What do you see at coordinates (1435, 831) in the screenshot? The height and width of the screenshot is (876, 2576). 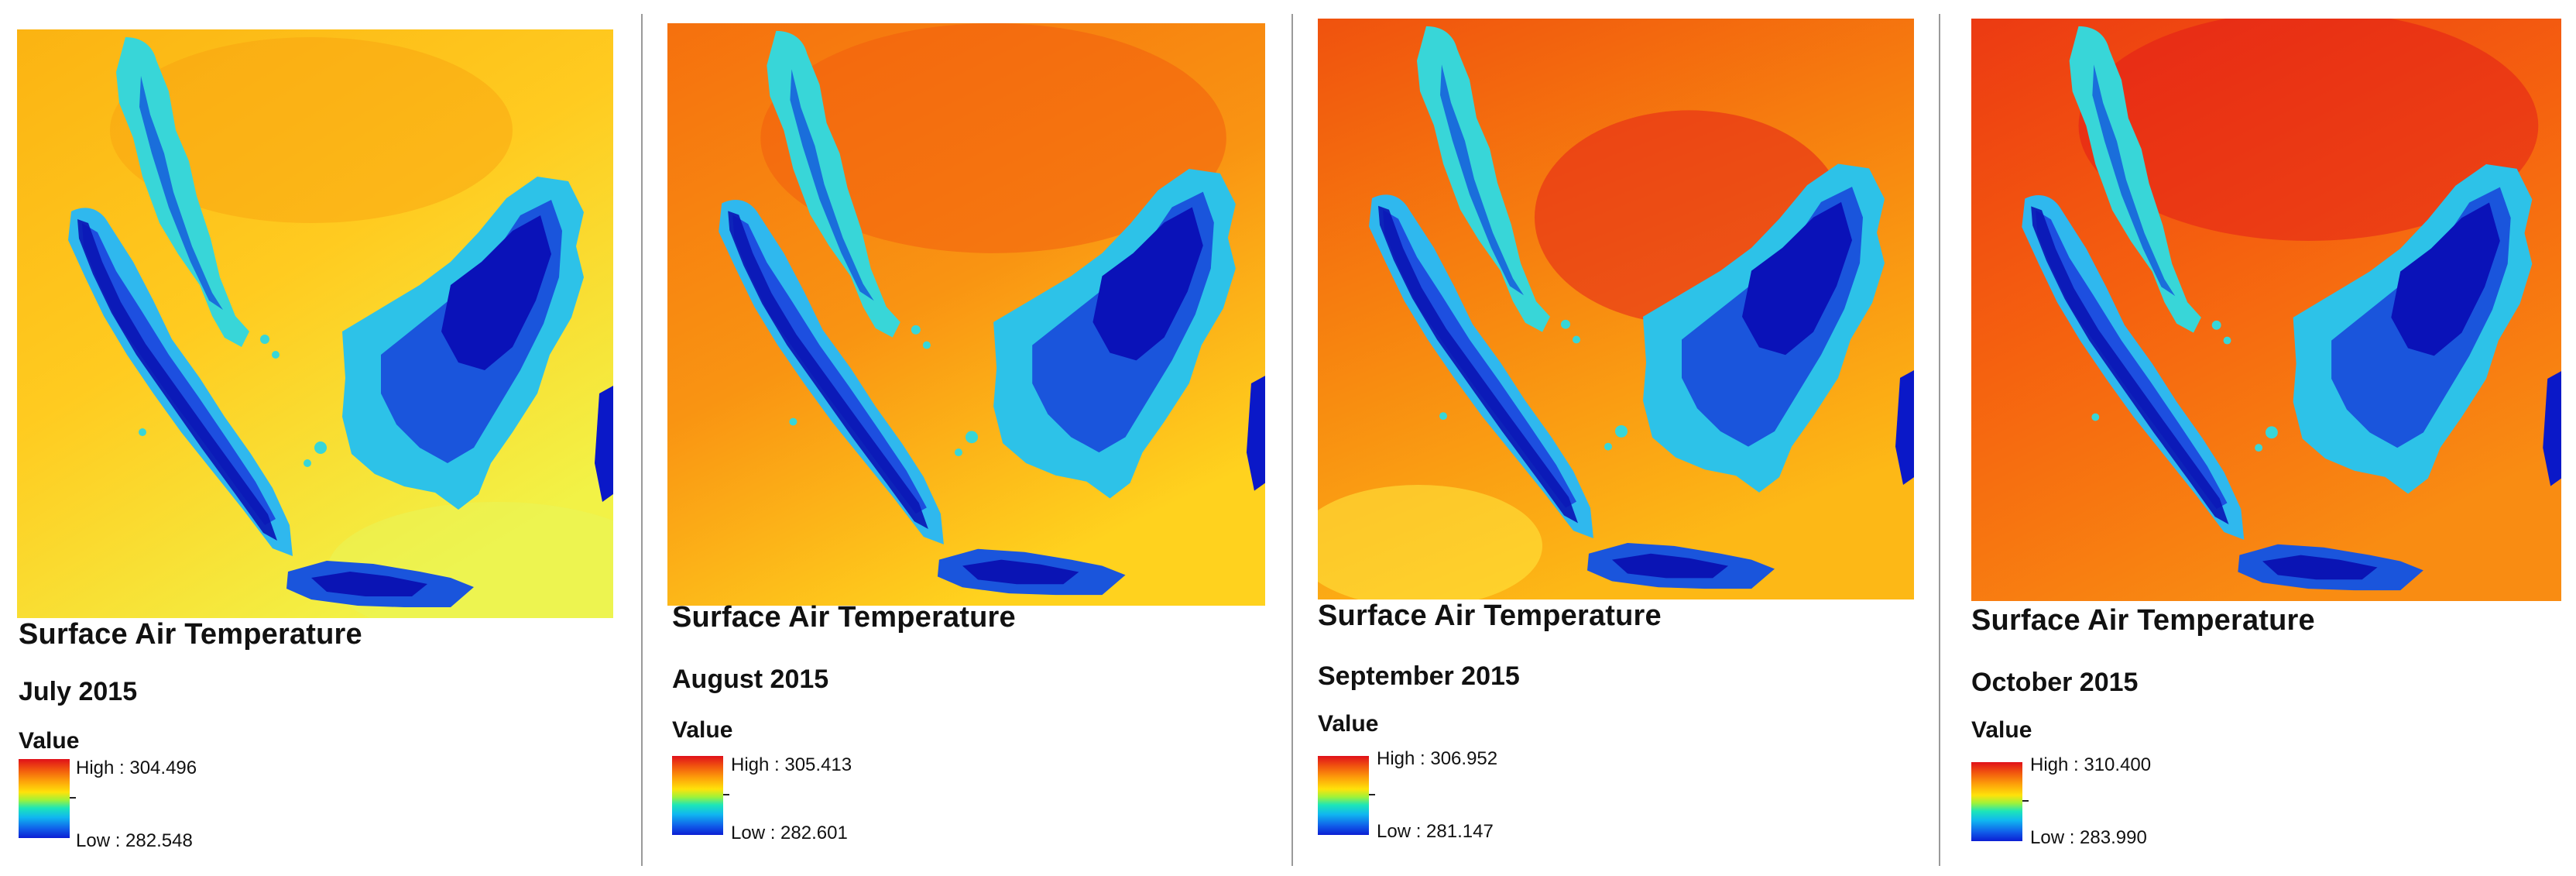 I see `legend-low-value: Low : 281.147` at bounding box center [1435, 831].